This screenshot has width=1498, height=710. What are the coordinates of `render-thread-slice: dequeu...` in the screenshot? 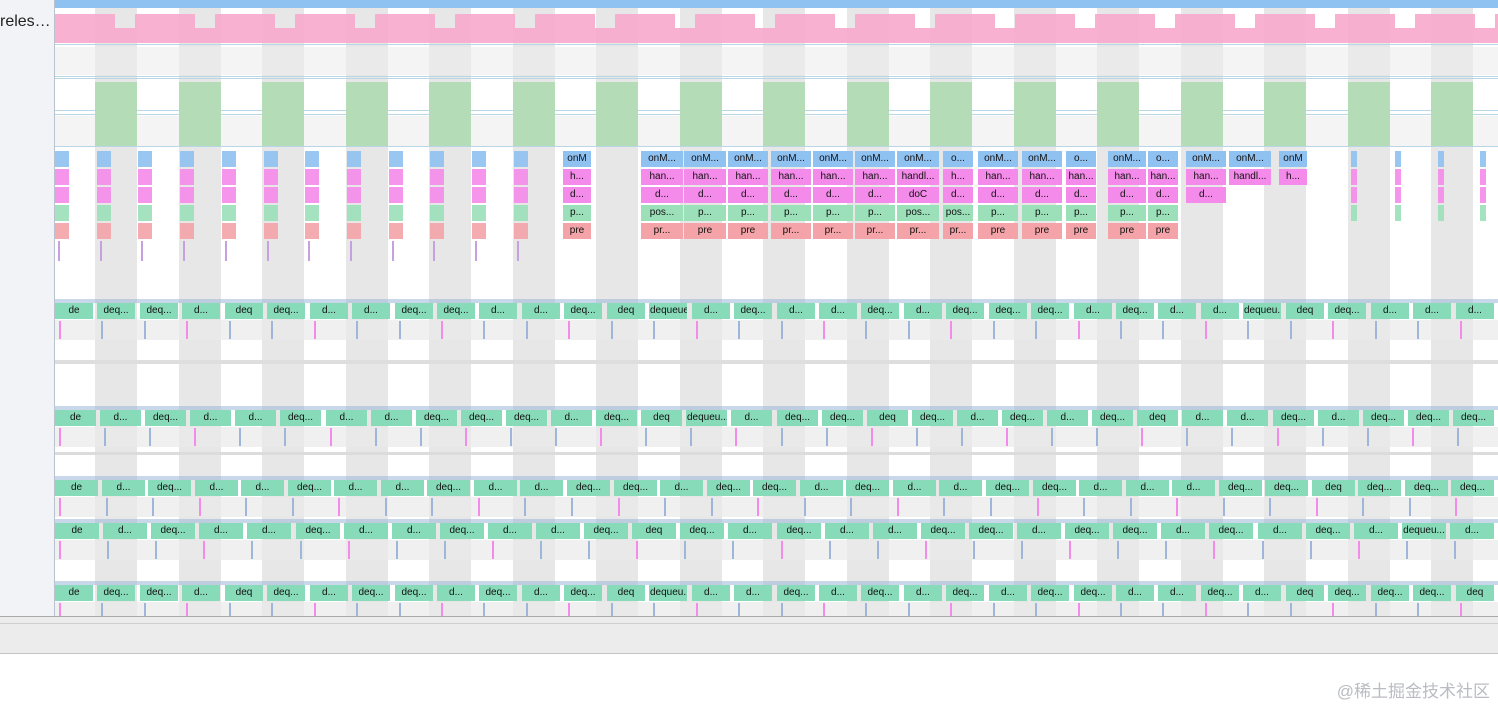 It's located at (1262, 311).